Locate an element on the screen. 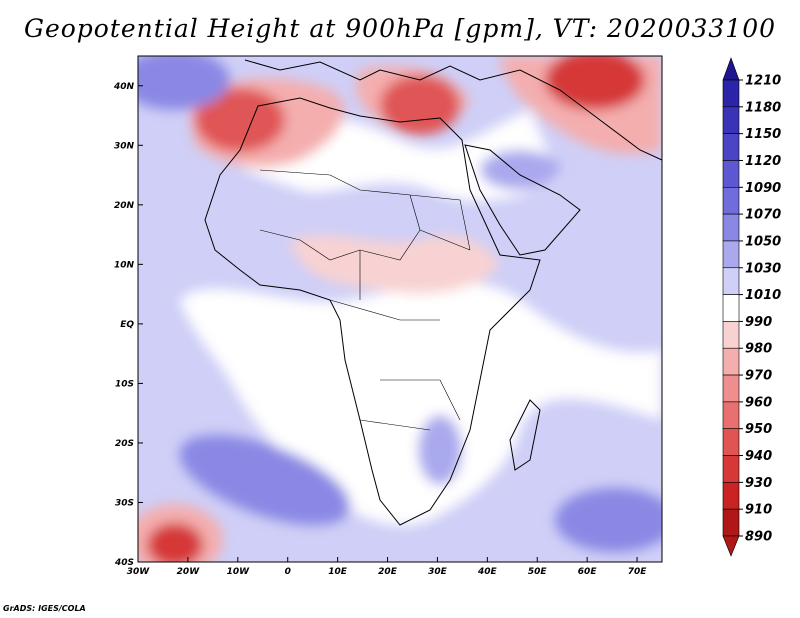 This screenshot has width=800, height=618. colorbar-level-label: 960 is located at coordinates (758, 402).